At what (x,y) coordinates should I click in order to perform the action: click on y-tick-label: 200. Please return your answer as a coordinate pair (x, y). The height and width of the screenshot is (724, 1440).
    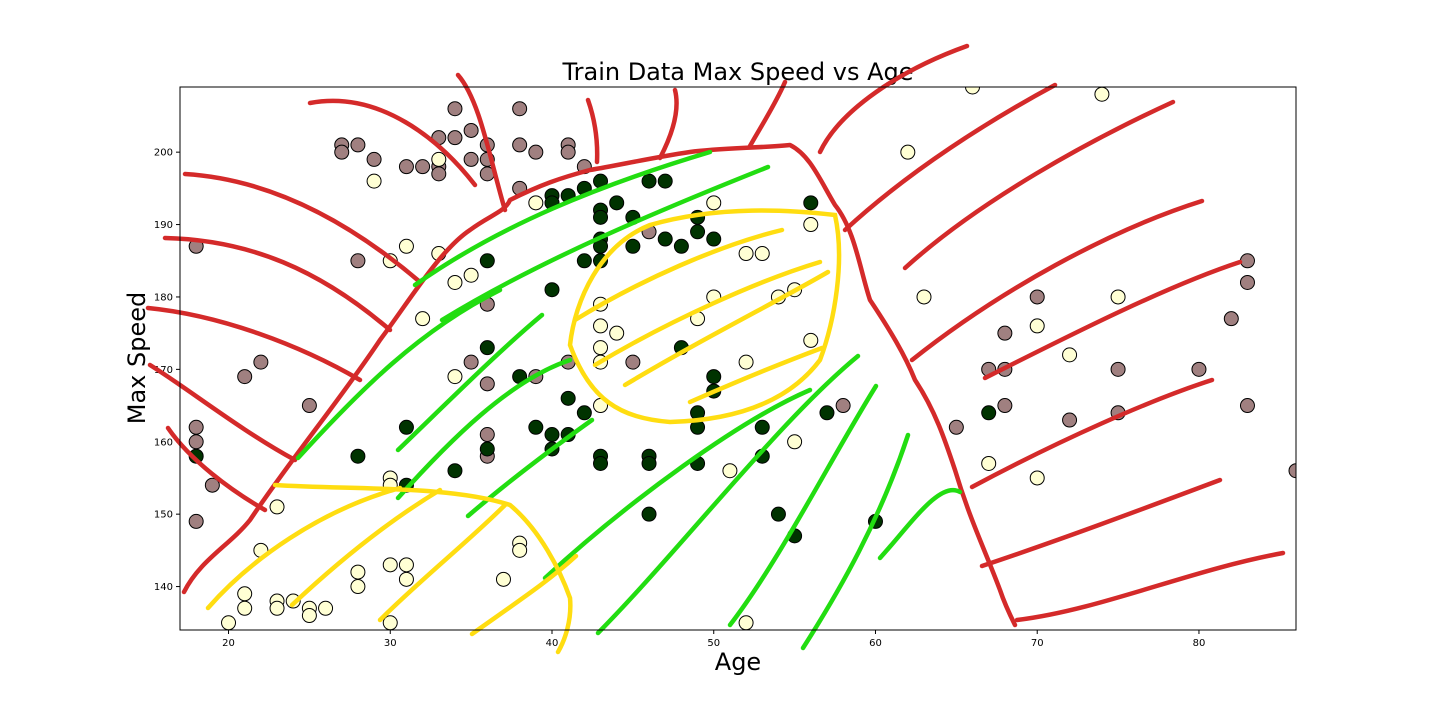
    Looking at the image, I should click on (163, 153).